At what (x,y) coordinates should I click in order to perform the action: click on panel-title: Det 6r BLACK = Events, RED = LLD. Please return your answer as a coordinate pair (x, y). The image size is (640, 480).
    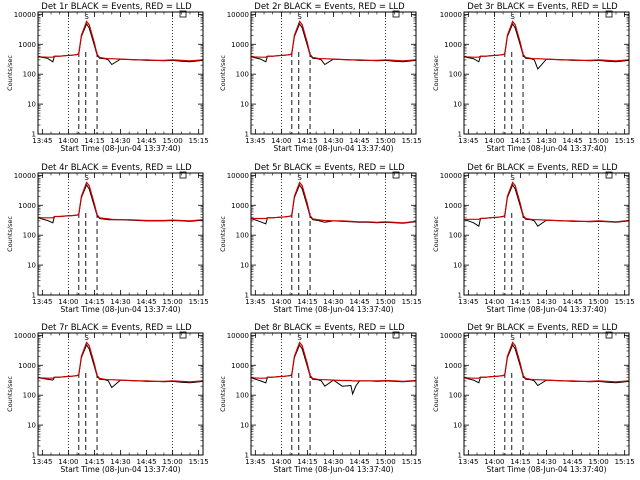
    Looking at the image, I should click on (542, 168).